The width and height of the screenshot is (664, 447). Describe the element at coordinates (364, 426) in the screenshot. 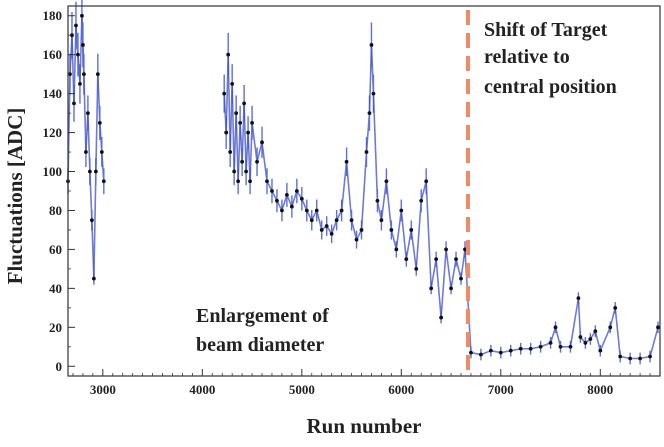

I see `x-axis-label: Run number` at that location.